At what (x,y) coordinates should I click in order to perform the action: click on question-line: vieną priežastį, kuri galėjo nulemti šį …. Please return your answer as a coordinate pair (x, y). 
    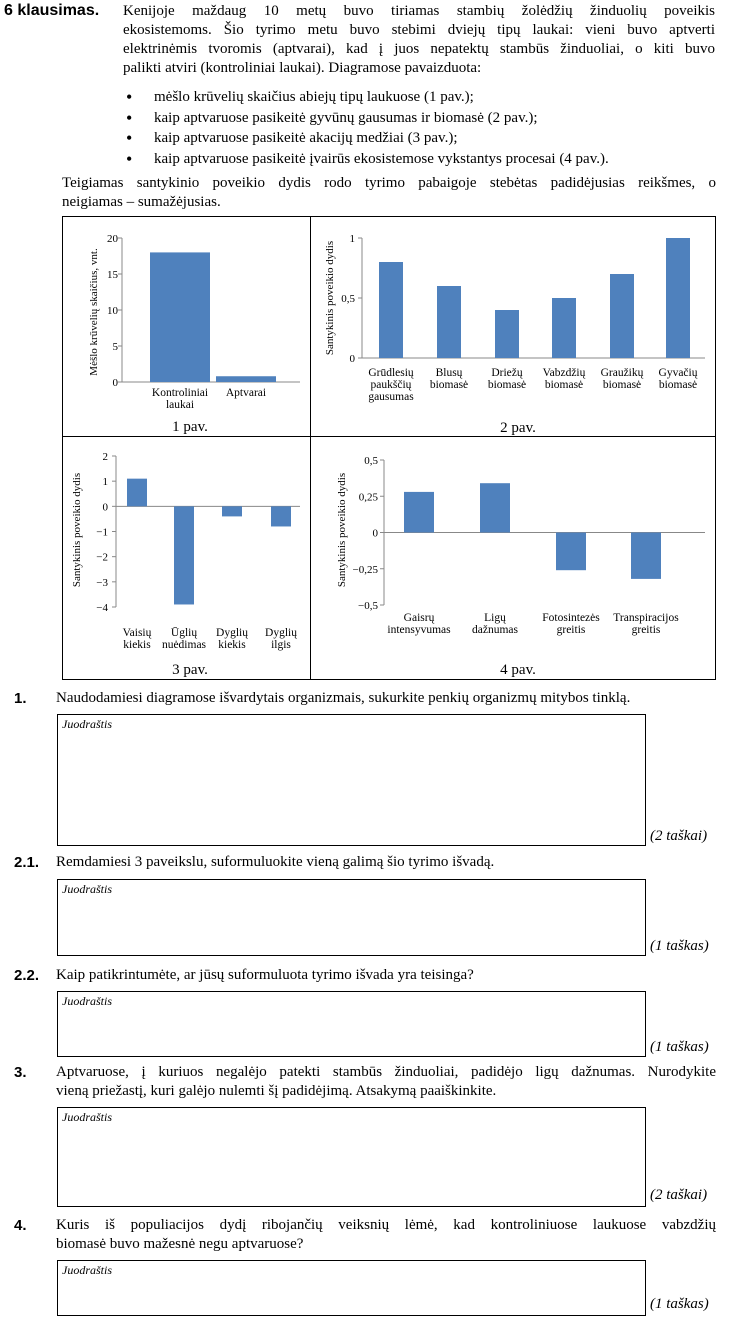
    Looking at the image, I should click on (276, 1091).